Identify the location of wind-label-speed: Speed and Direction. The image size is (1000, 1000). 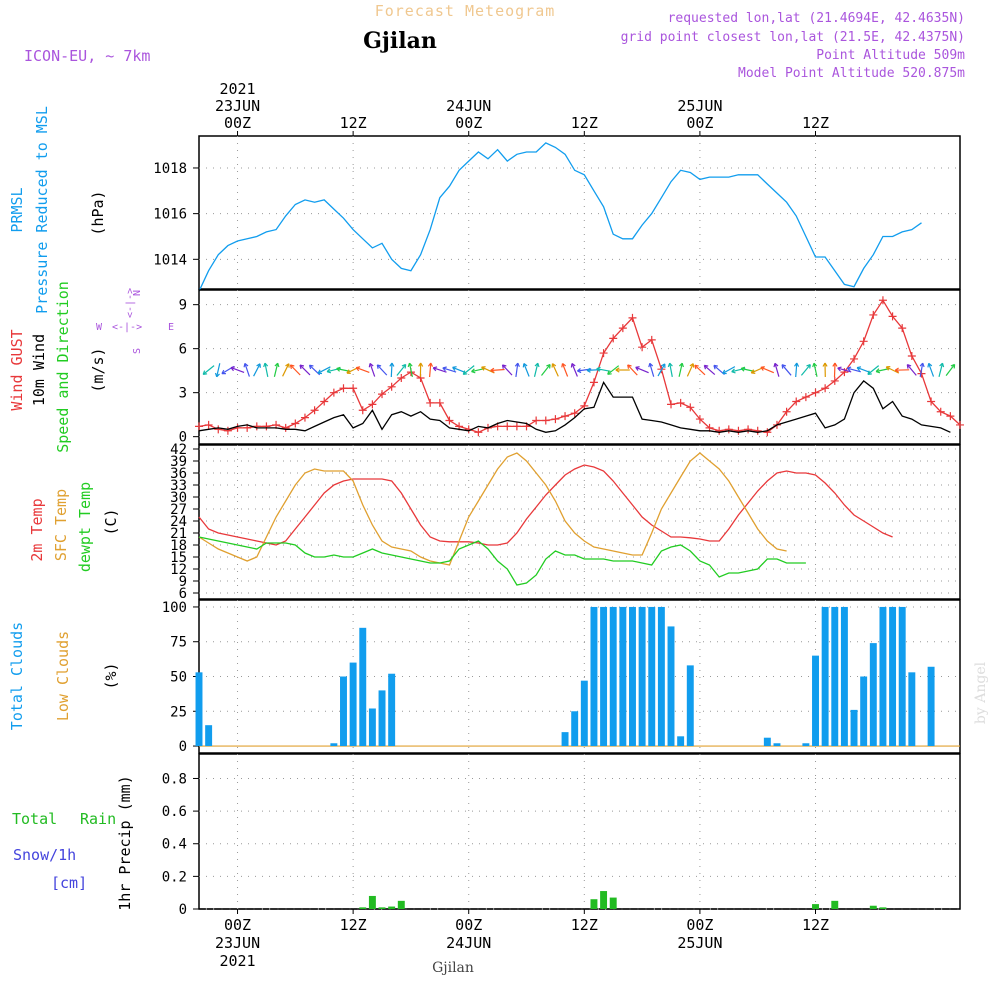
(63, 367).